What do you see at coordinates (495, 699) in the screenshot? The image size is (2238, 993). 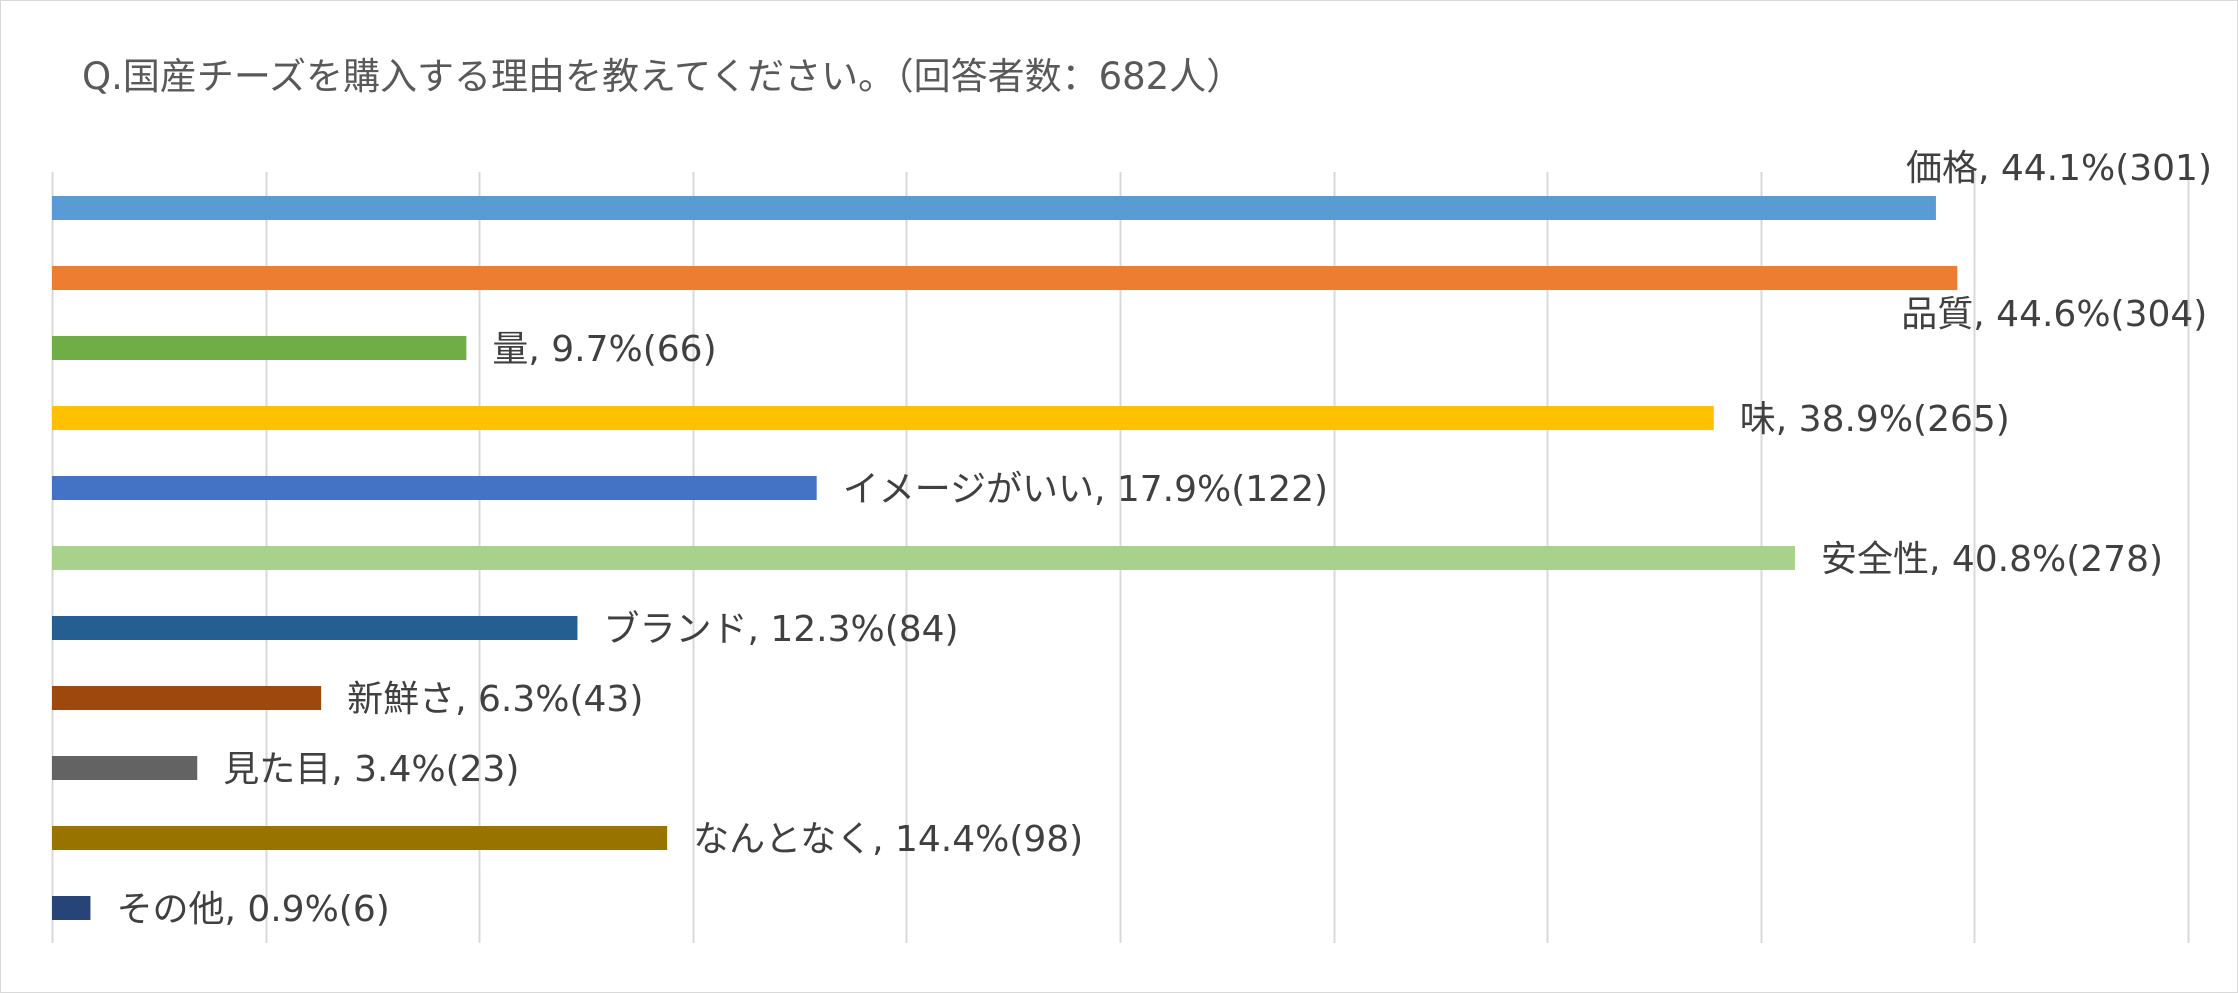 I see `data-label: 新鮮さ, 6.3%(43)` at bounding box center [495, 699].